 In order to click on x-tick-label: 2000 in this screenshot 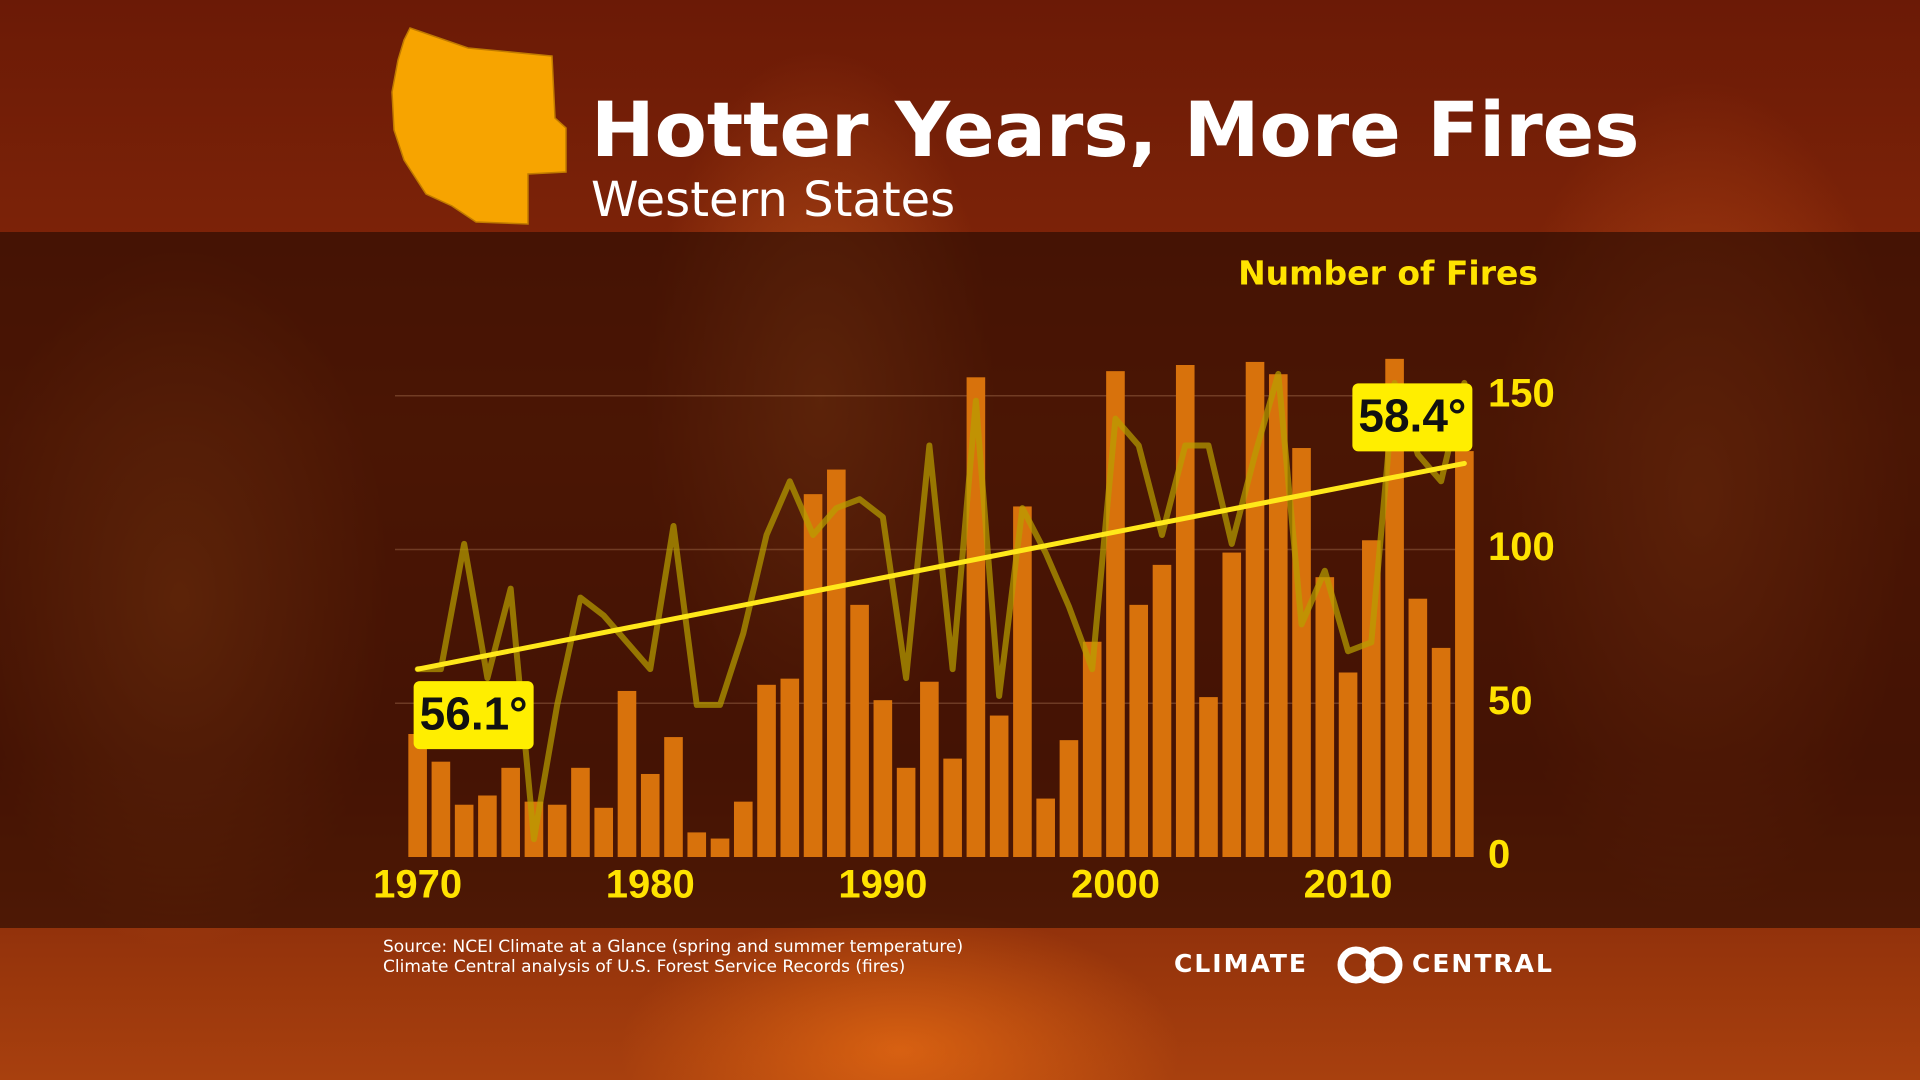, I will do `click(1115, 885)`.